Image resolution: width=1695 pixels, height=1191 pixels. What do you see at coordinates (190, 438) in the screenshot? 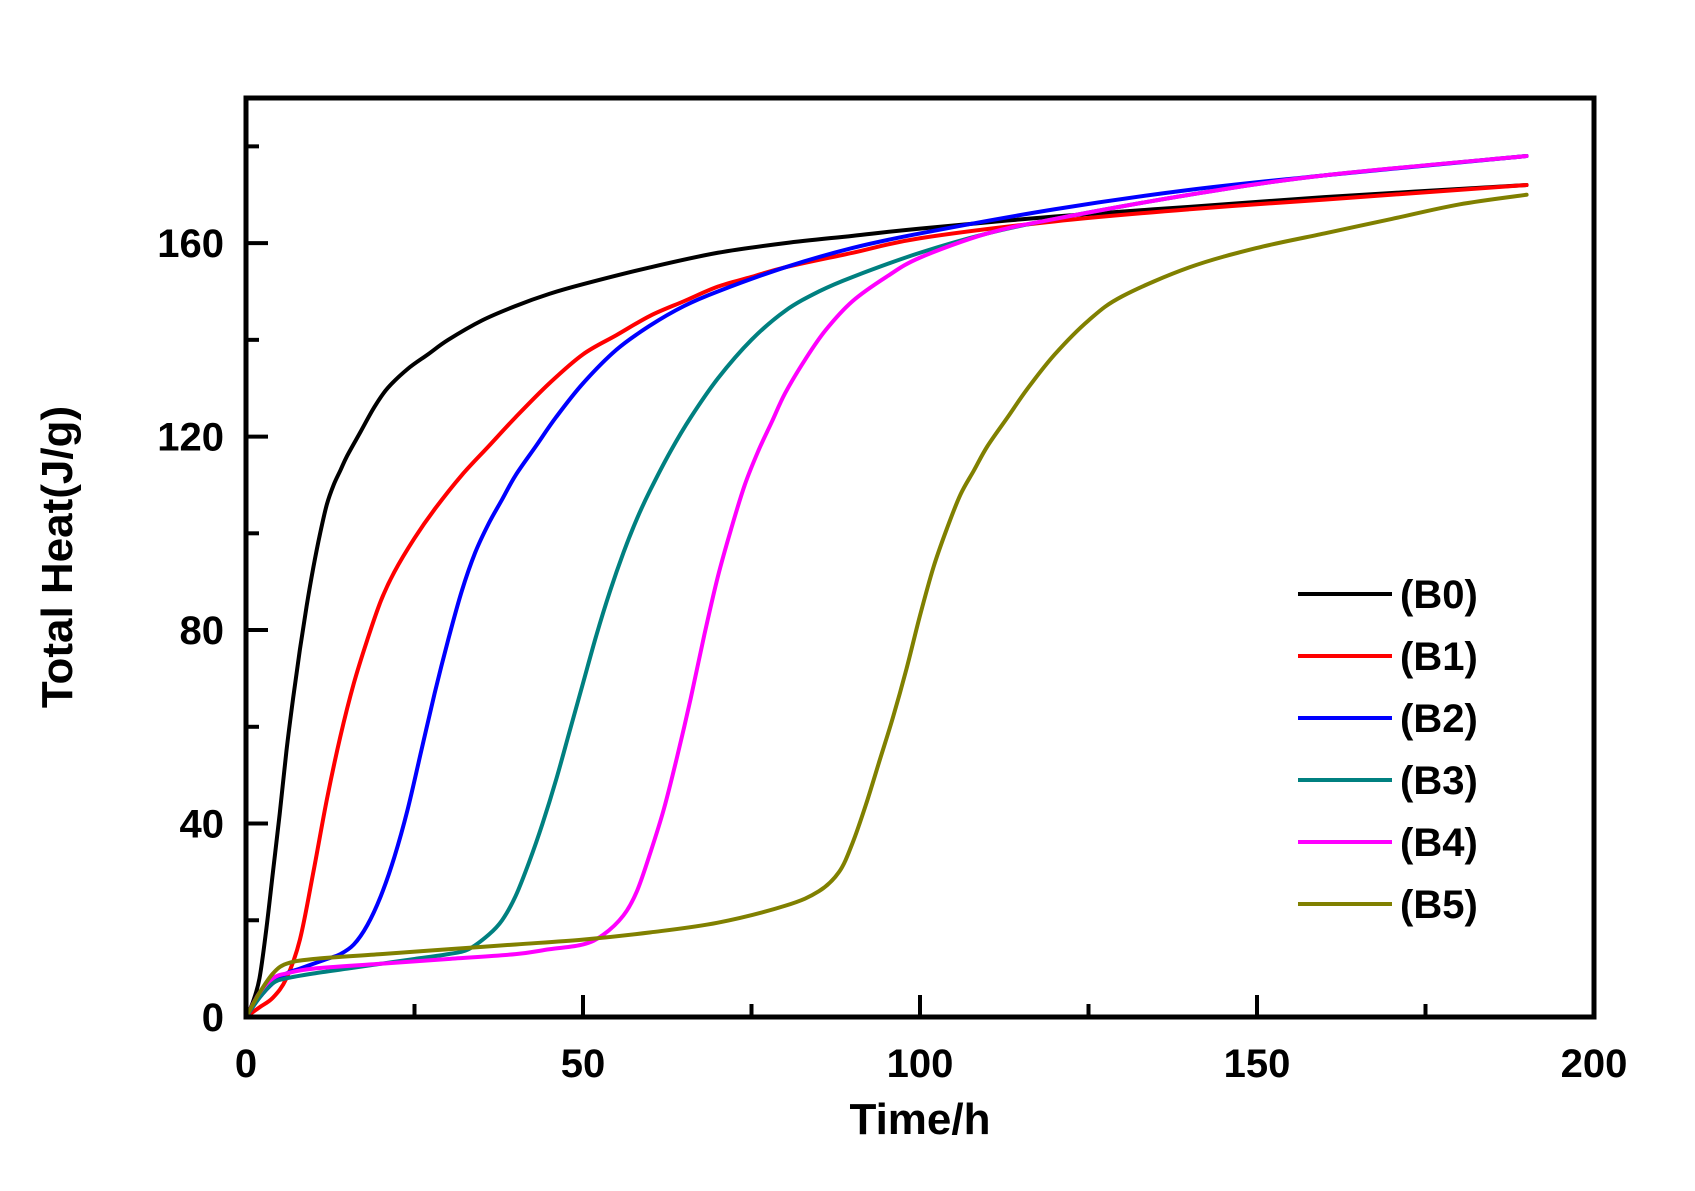
I see `y-tick-label: 120` at bounding box center [190, 438].